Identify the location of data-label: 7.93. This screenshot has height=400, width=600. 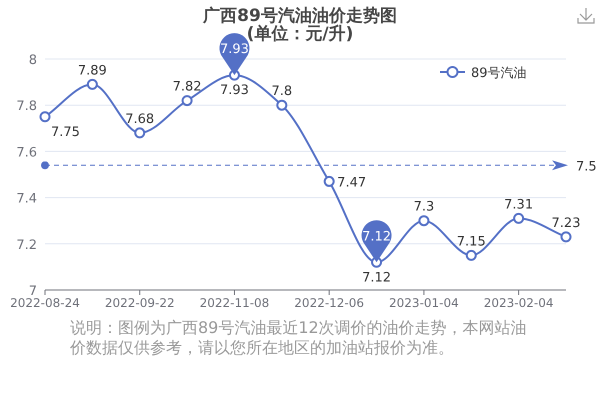
(234, 90).